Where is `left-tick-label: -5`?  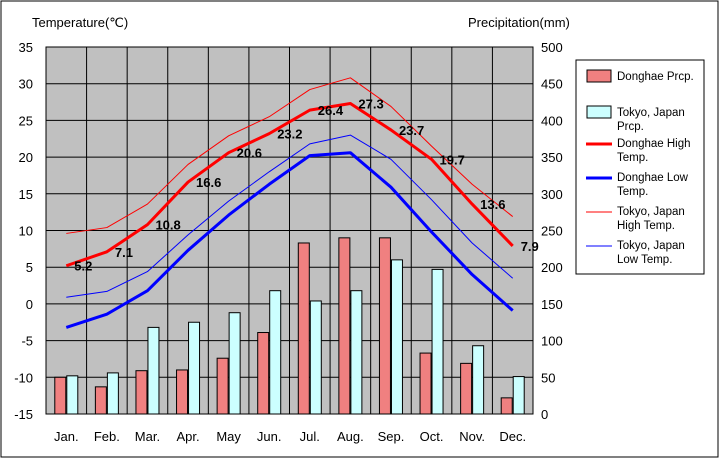 left-tick-label: -5 is located at coordinates (27, 341).